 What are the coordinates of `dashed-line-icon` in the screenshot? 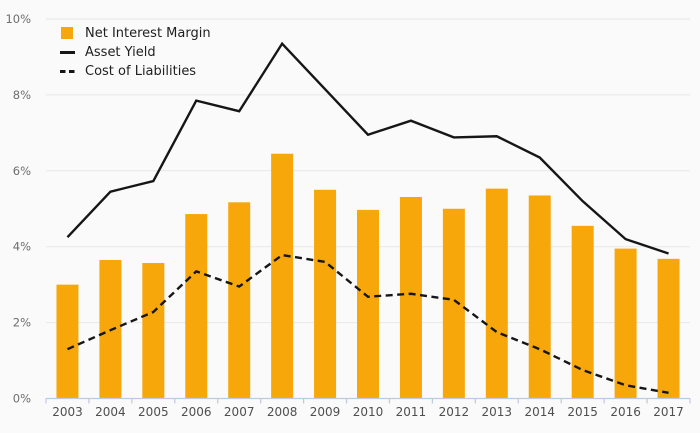 It's located at (67, 71).